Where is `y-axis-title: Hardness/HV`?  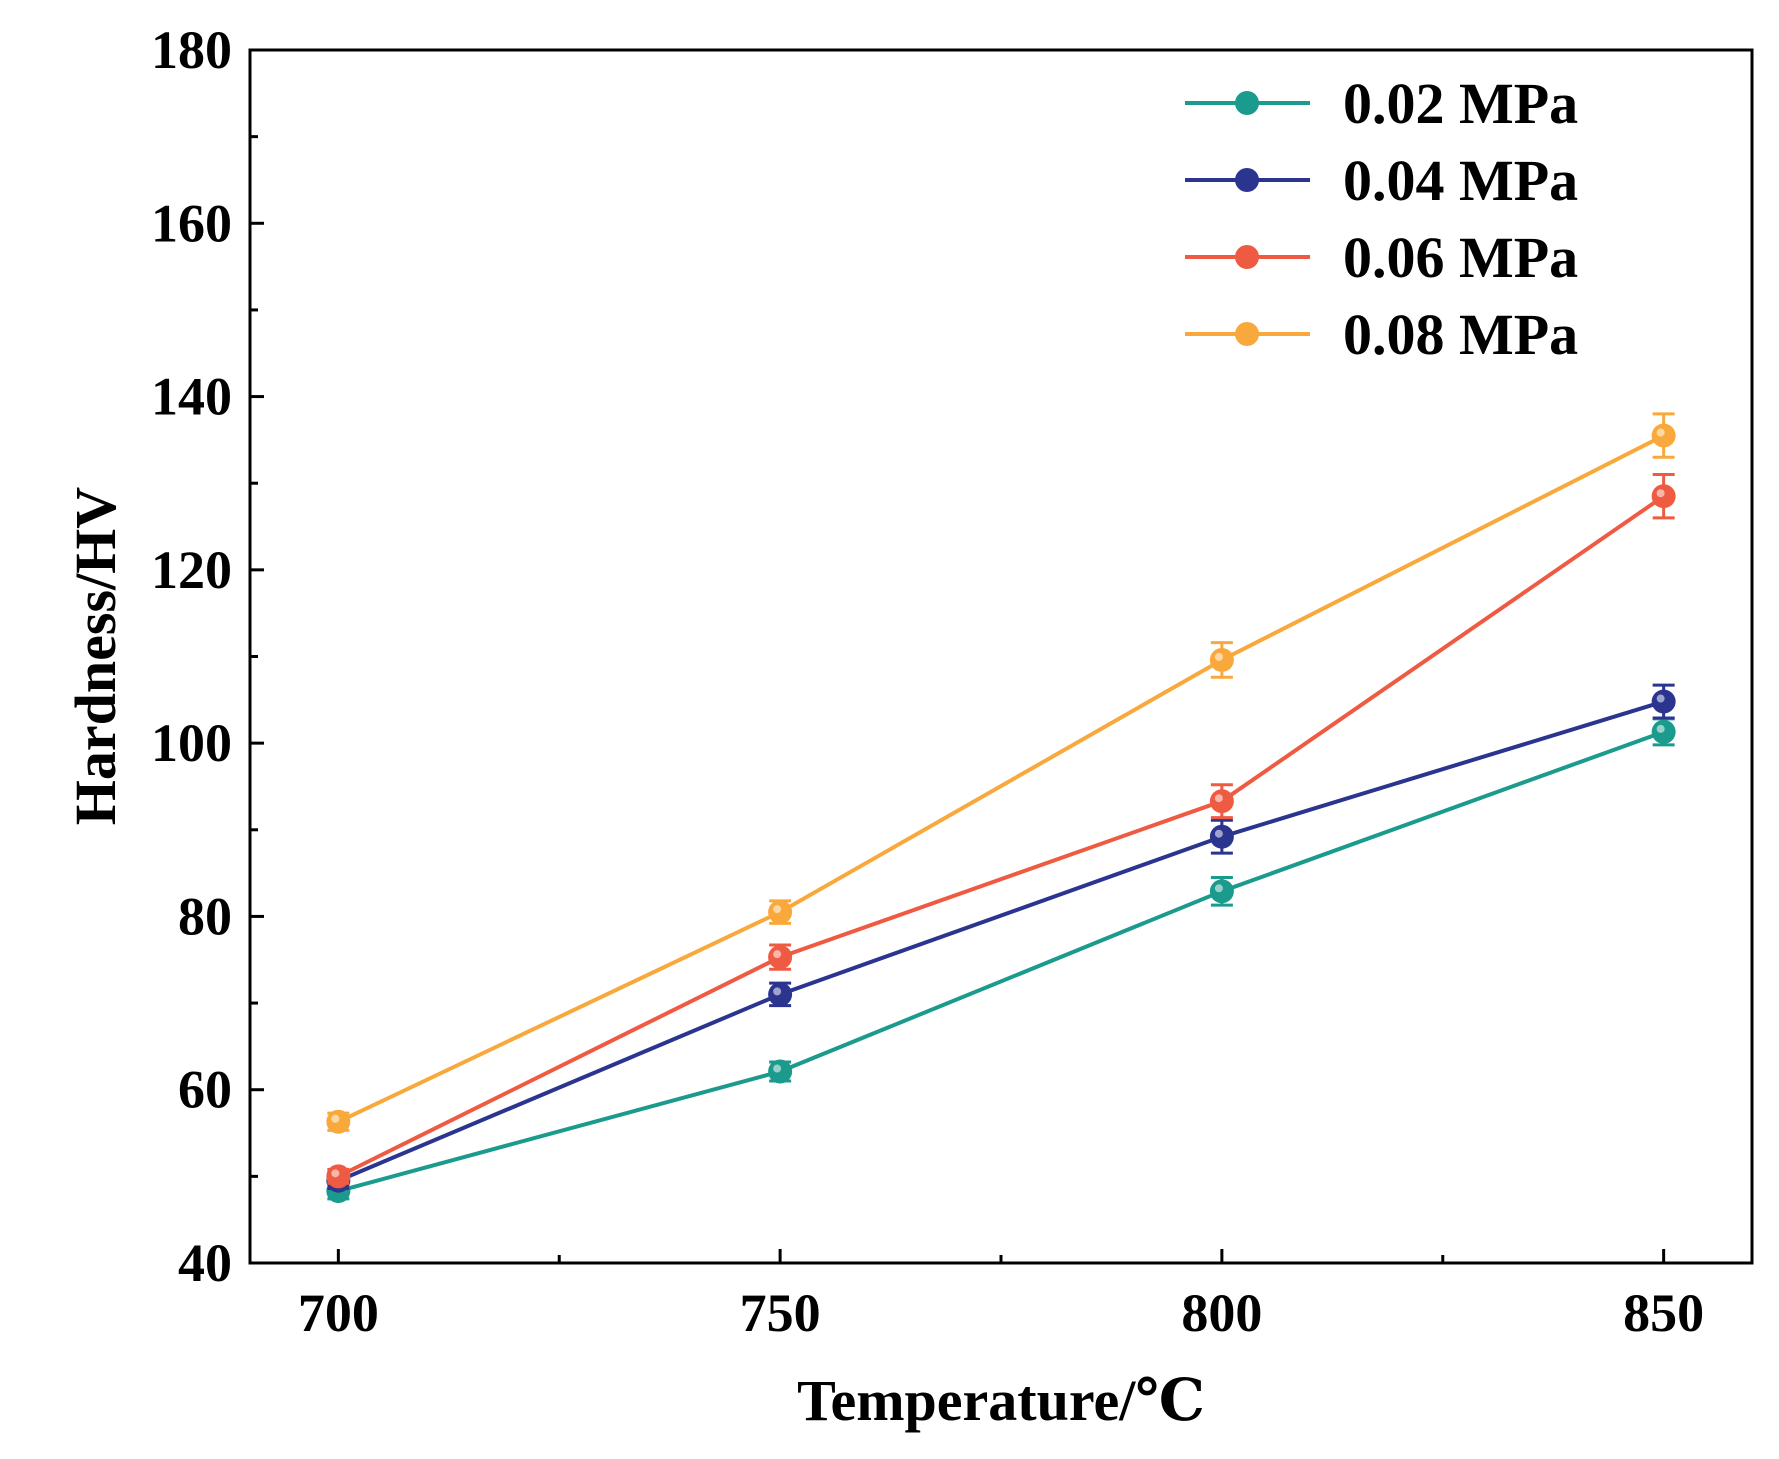 y-axis-title: Hardness/HV is located at coordinates (95, 656).